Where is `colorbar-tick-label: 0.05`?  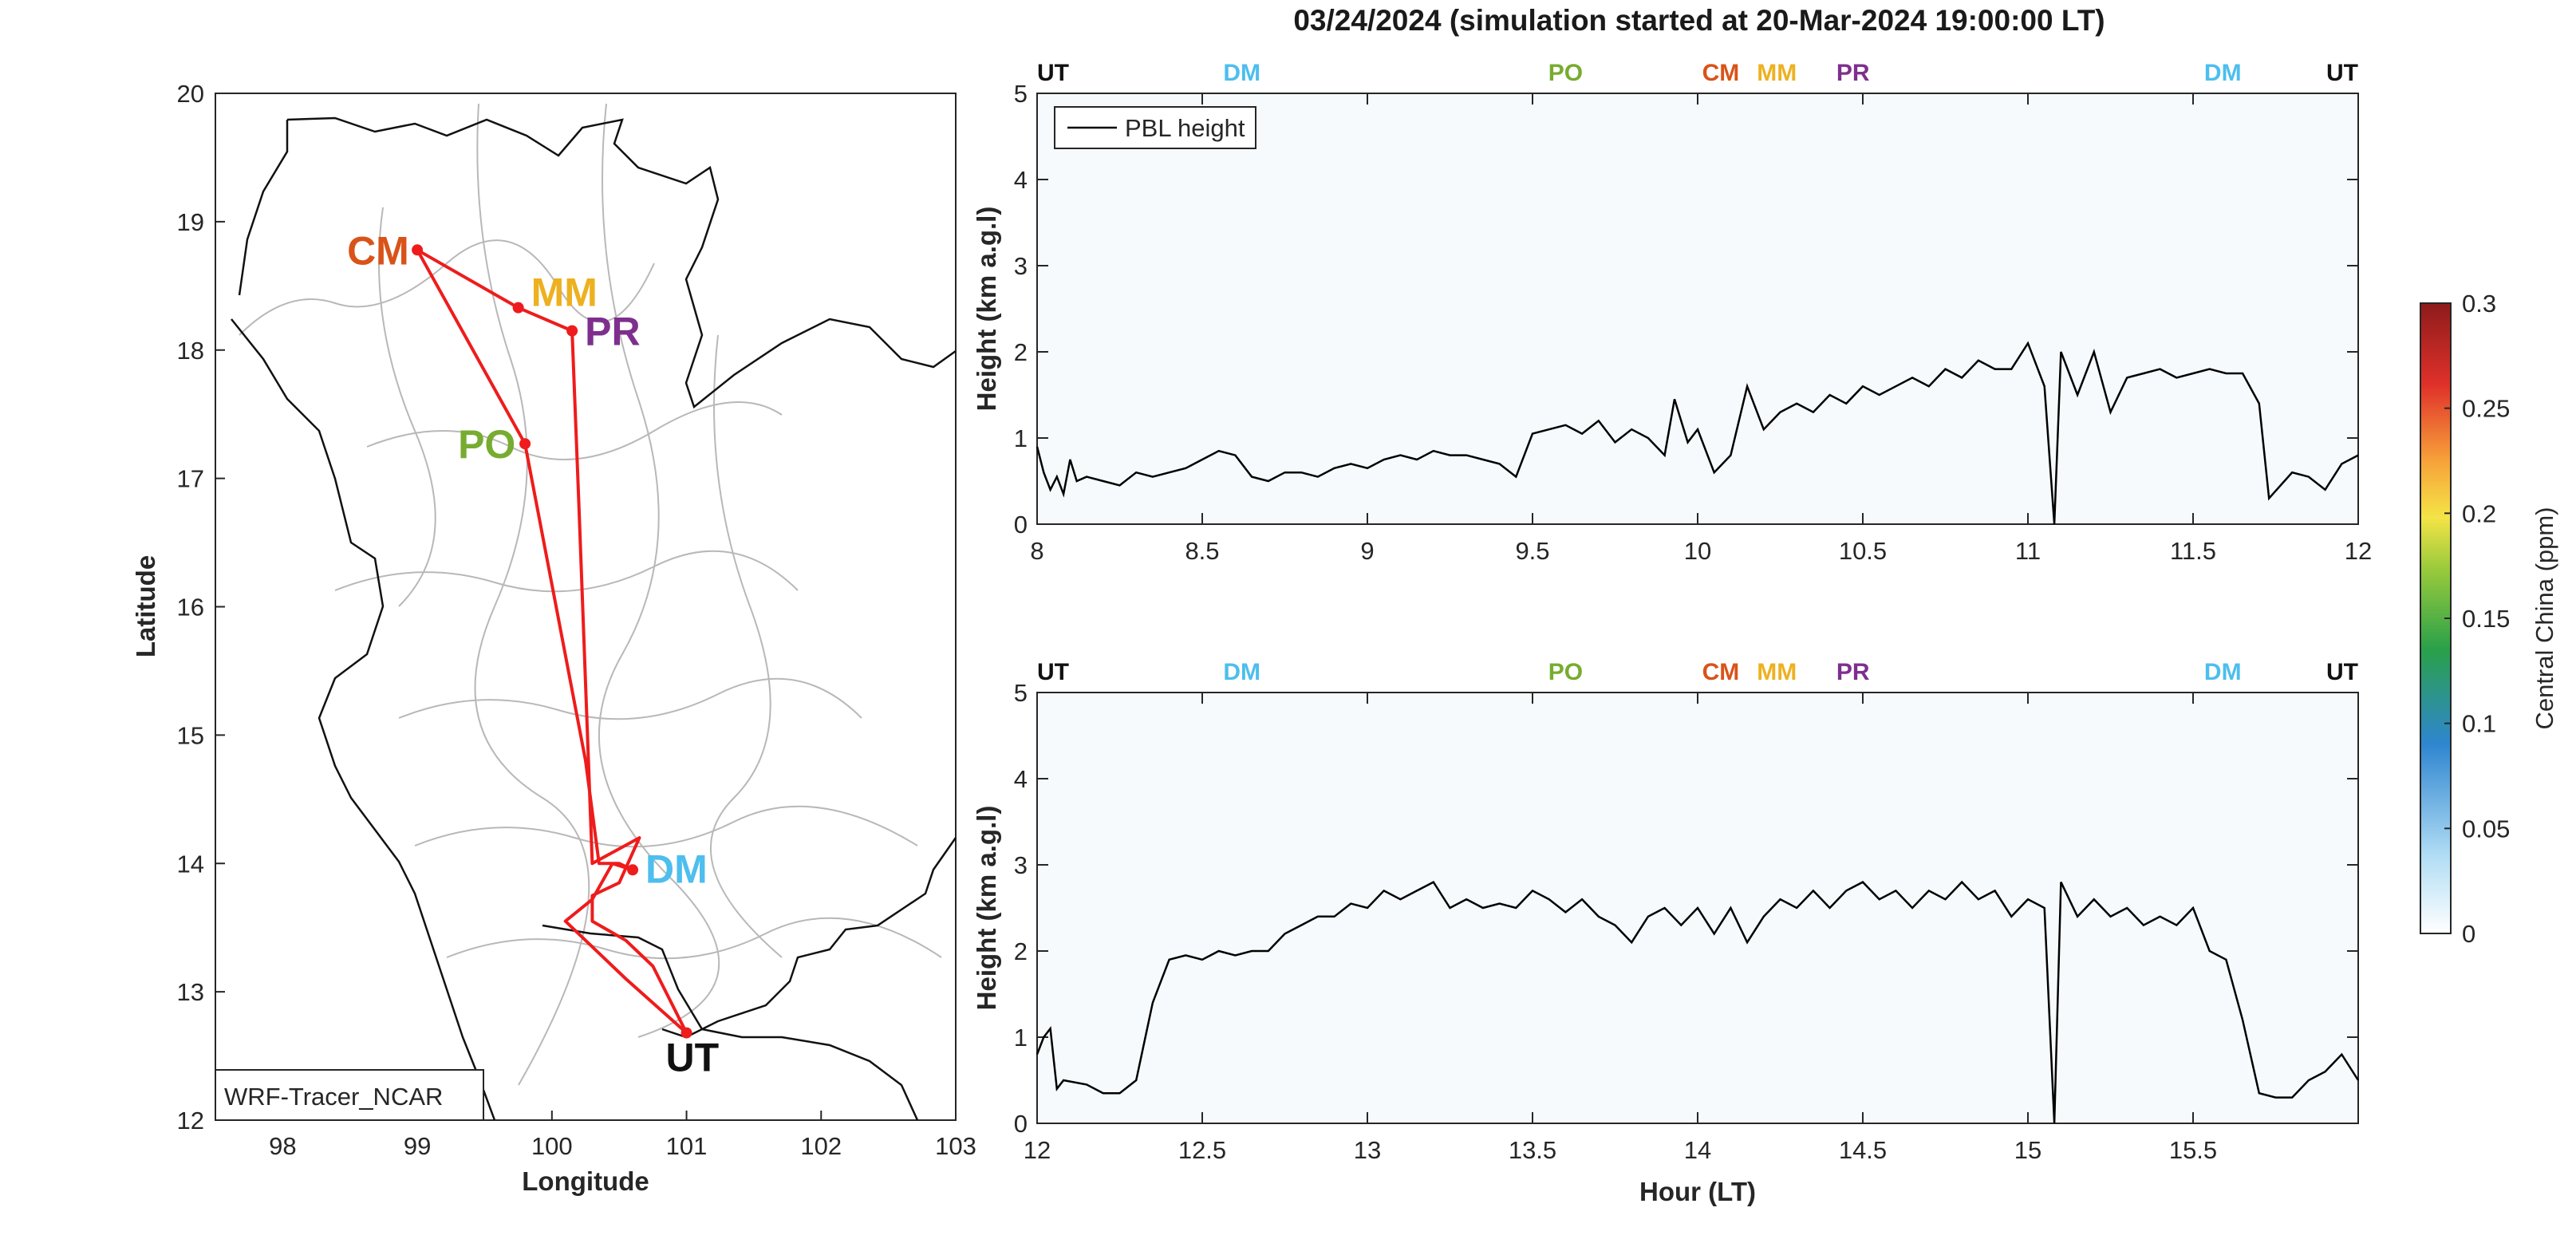 colorbar-tick-label: 0.05 is located at coordinates (2486, 829).